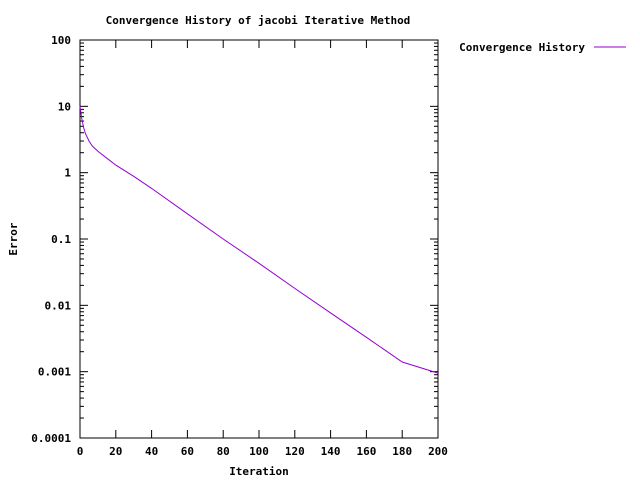 The height and width of the screenshot is (480, 640). What do you see at coordinates (54, 372) in the screenshot?
I see `y-tick-label: 0.001` at bounding box center [54, 372].